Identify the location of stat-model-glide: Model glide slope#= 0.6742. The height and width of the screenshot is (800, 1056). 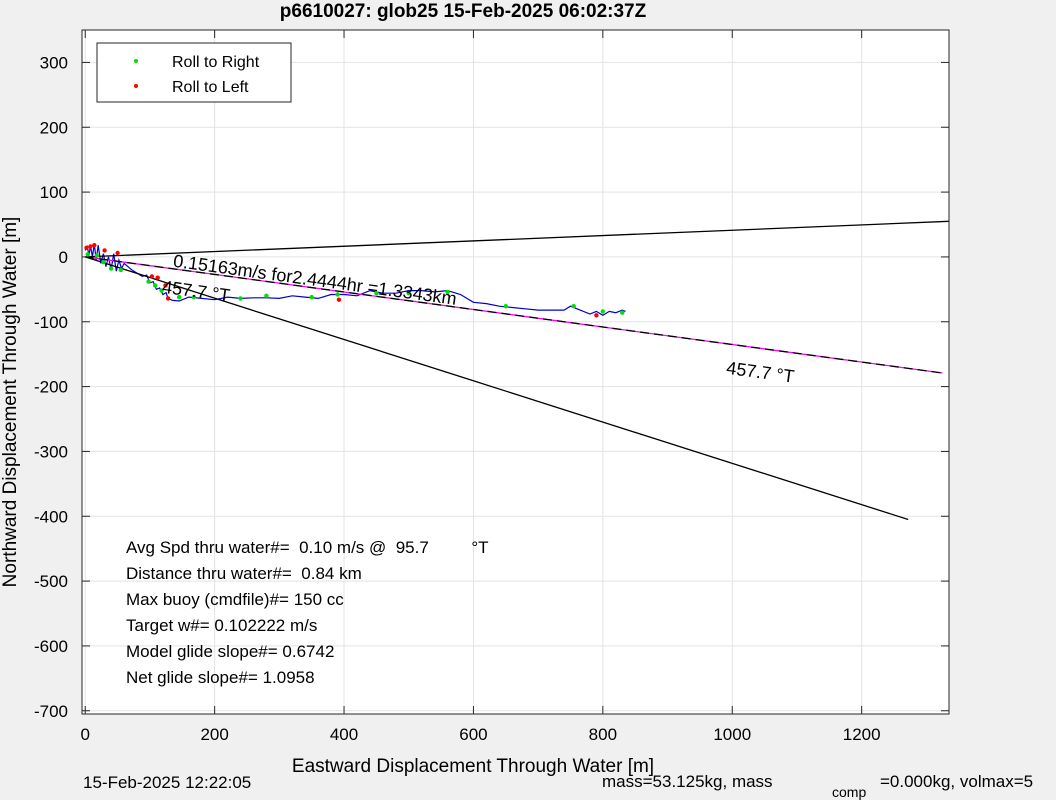
(230, 651).